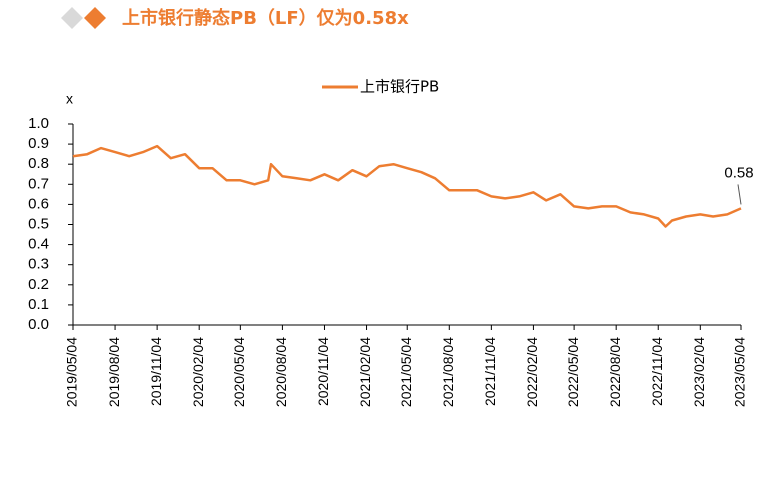  I want to click on chart-title: 上市银行静态PB（LF）仅为0.58x, so click(265, 18).